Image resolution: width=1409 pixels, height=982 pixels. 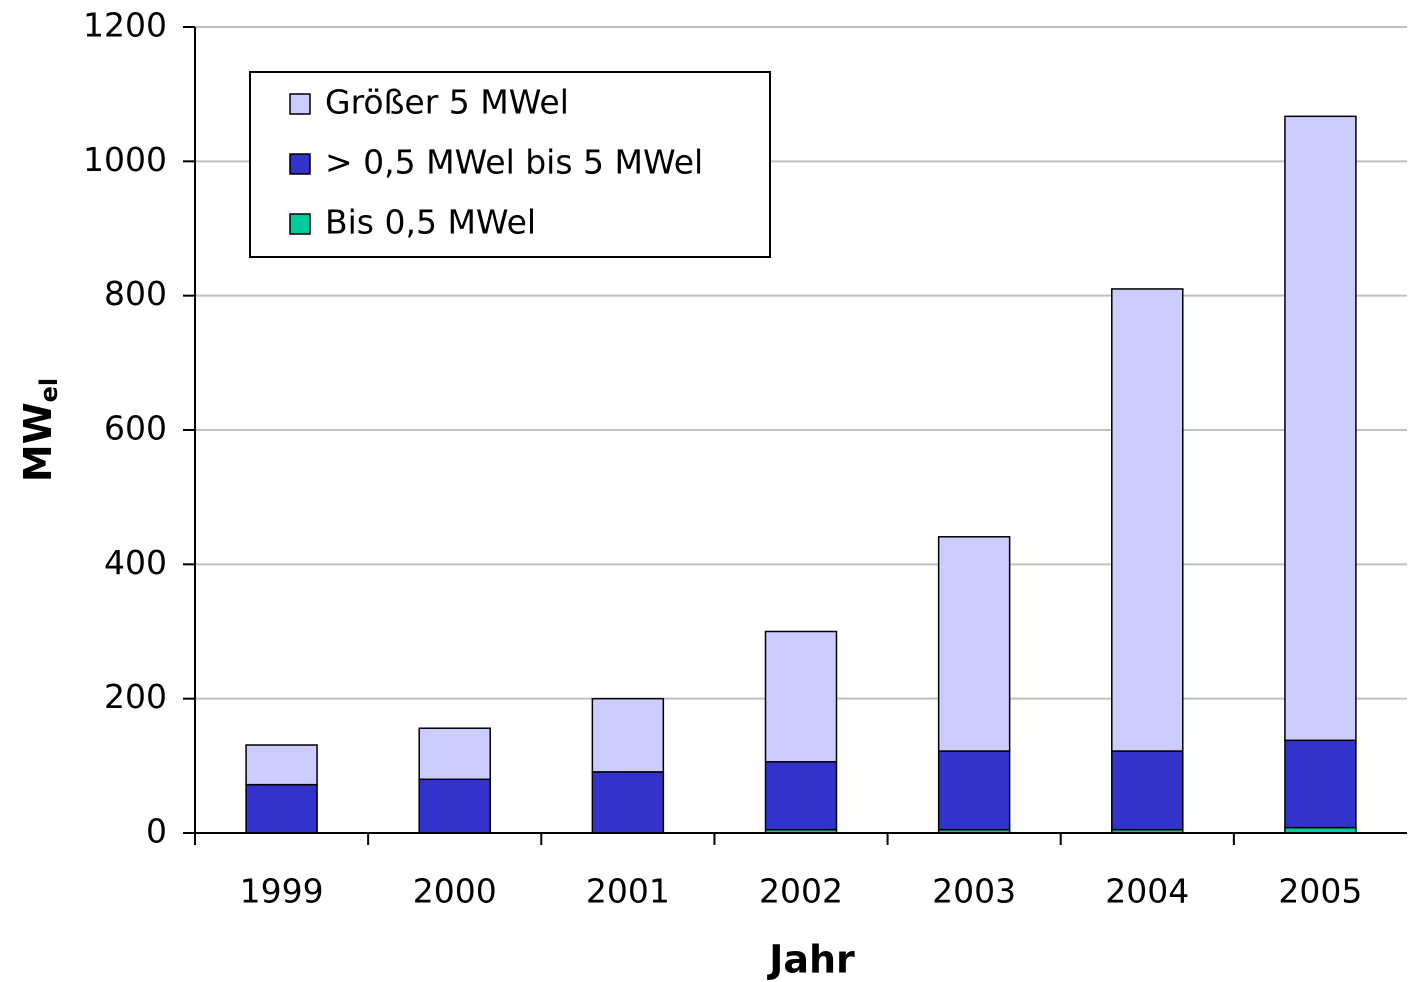 What do you see at coordinates (1147, 891) in the screenshot?
I see `x-tick-label: 2004` at bounding box center [1147, 891].